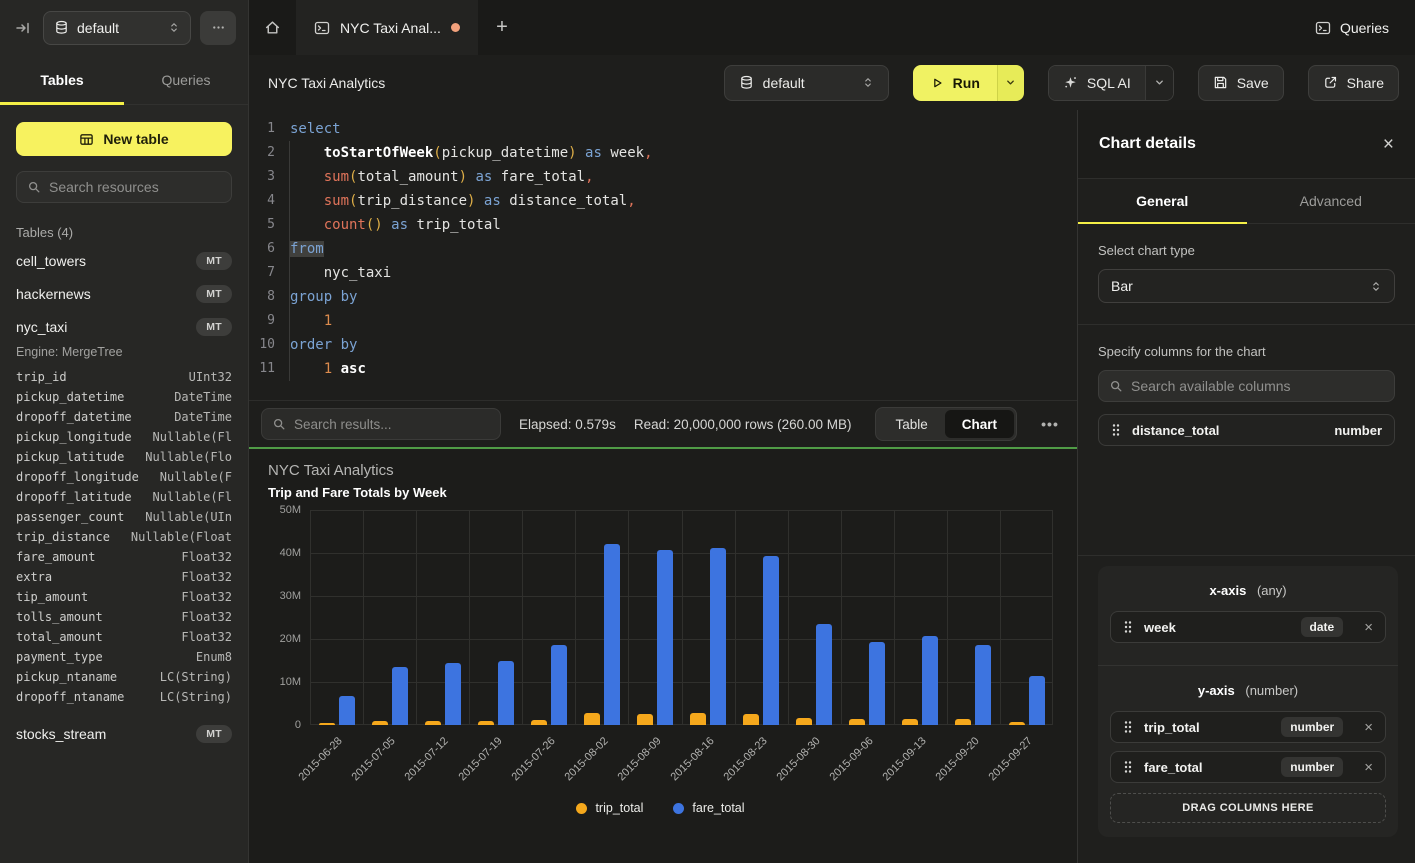  What do you see at coordinates (709, 808) in the screenshot?
I see `legend-item-fare_total: fare_total` at bounding box center [709, 808].